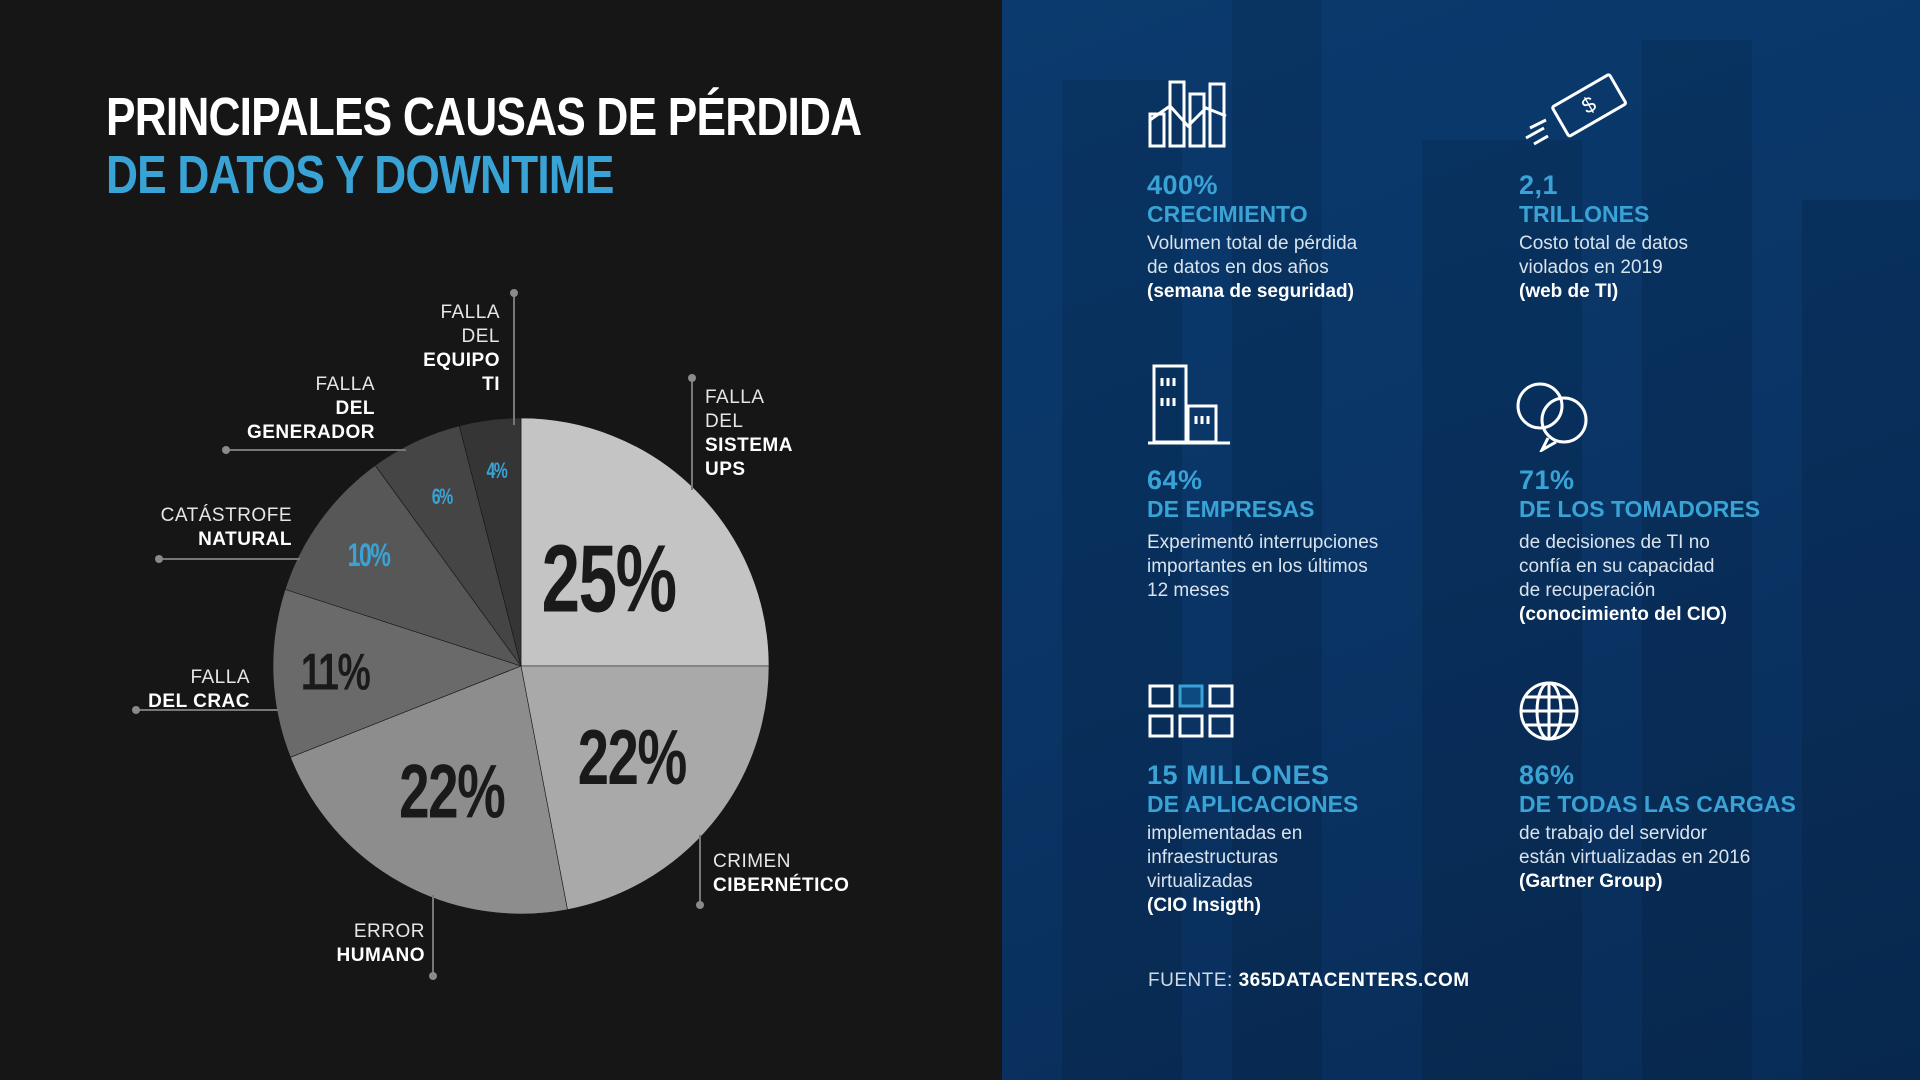 This screenshot has height=1080, width=1920. What do you see at coordinates (360, 175) in the screenshot?
I see `chart-subtitle: DE DATOS Y DOWNTIME` at bounding box center [360, 175].